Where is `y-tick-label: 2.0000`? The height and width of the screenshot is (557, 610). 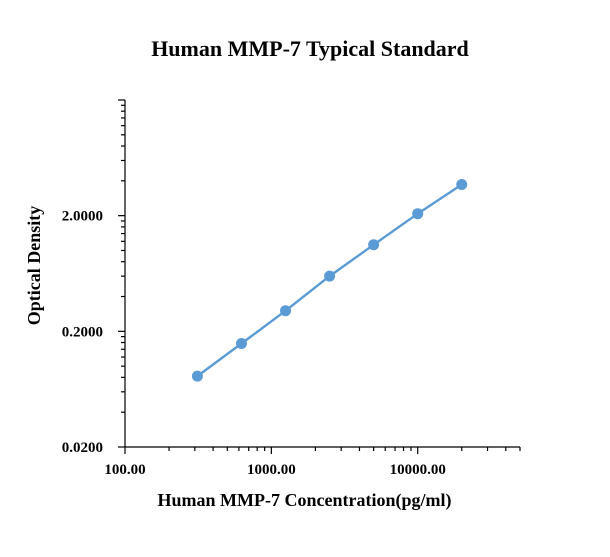 y-tick-label: 2.0000 is located at coordinates (82, 217).